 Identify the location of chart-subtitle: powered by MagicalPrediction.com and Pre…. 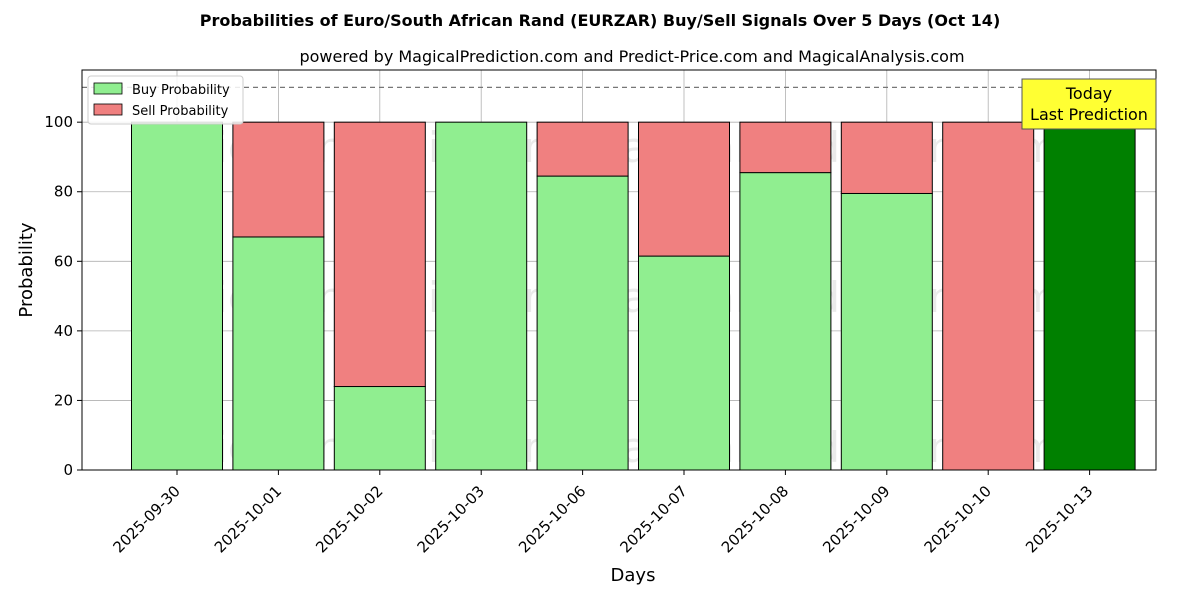
(631, 56).